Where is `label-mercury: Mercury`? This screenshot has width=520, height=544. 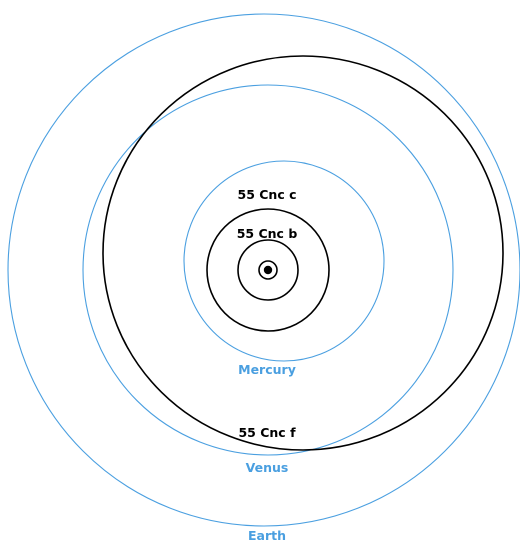
label-mercury: Mercury is located at coordinates (267, 369).